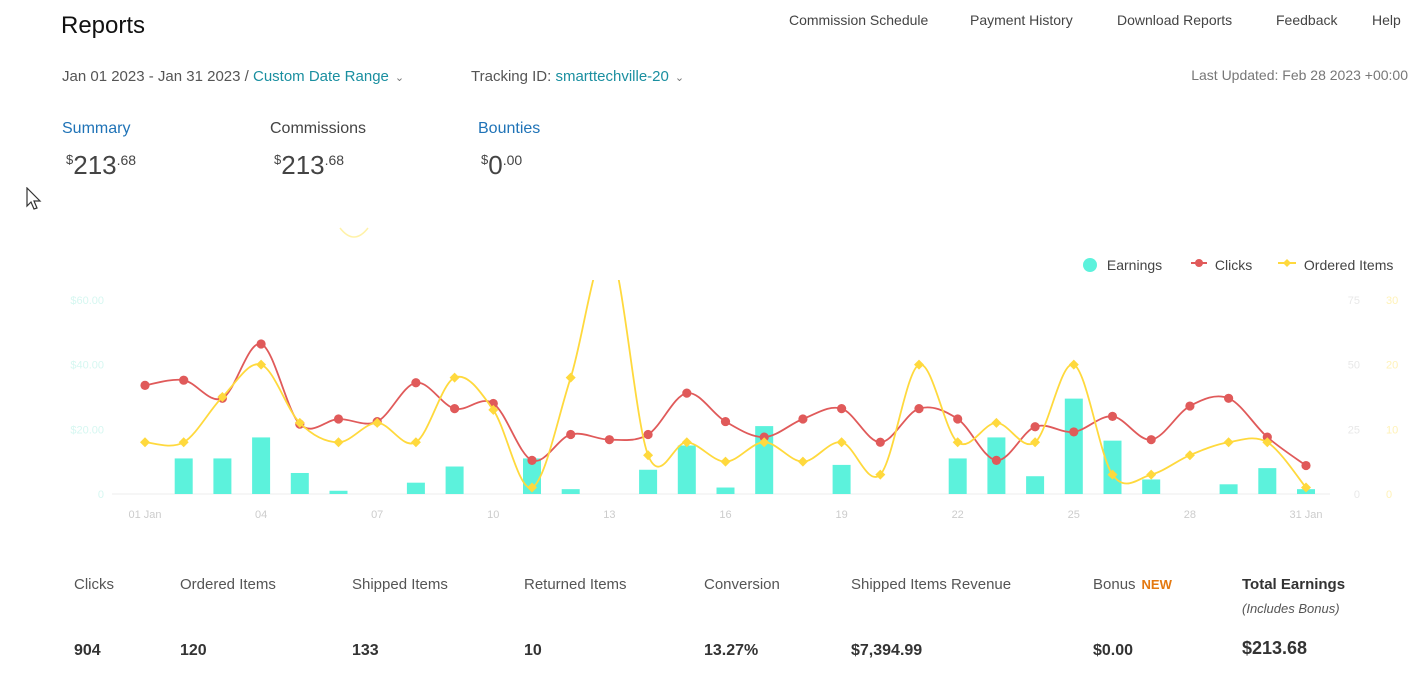 Image resolution: width=1410 pixels, height=684 pixels. What do you see at coordinates (1114, 584) in the screenshot?
I see `stat-bonus-text: Bonus` at bounding box center [1114, 584].